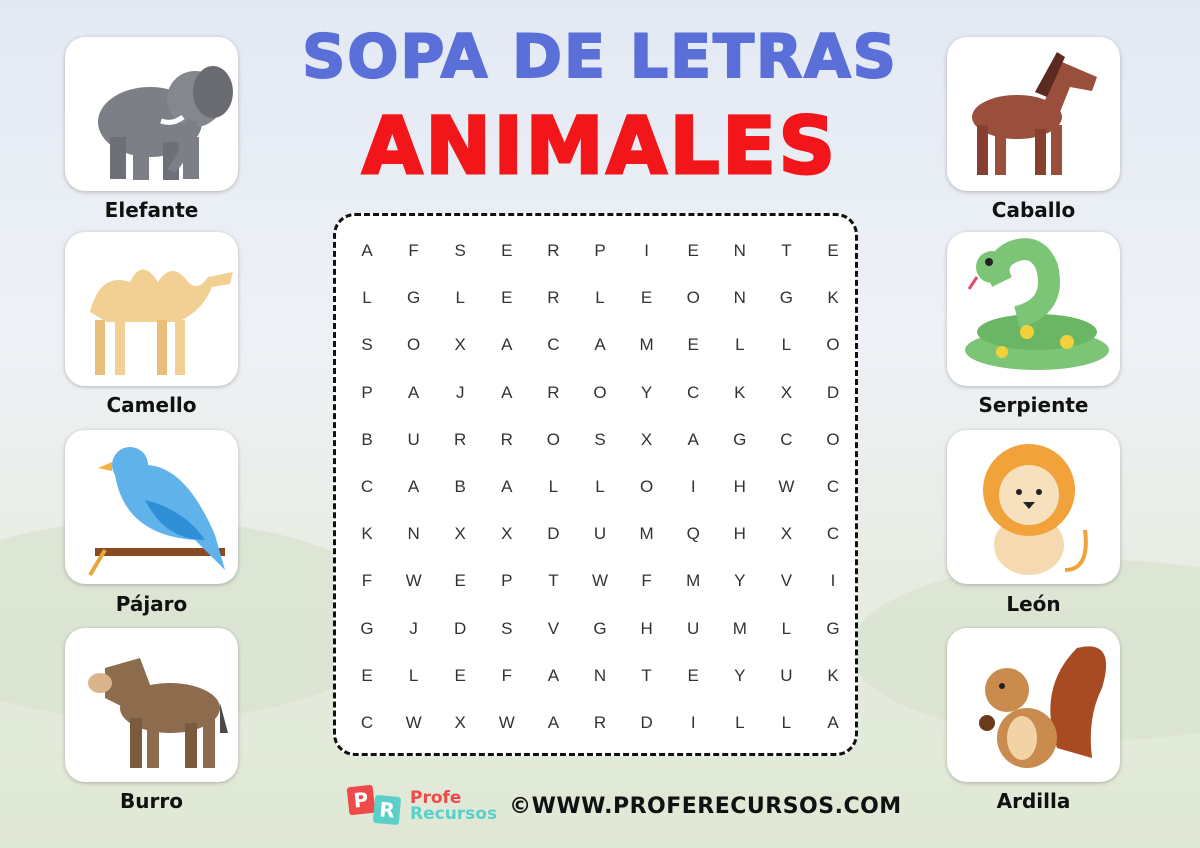 The width and height of the screenshot is (1200, 848). Describe the element at coordinates (705, 806) in the screenshot. I see `website-url: ©WWW.PROFERECURSOS.COM` at that location.